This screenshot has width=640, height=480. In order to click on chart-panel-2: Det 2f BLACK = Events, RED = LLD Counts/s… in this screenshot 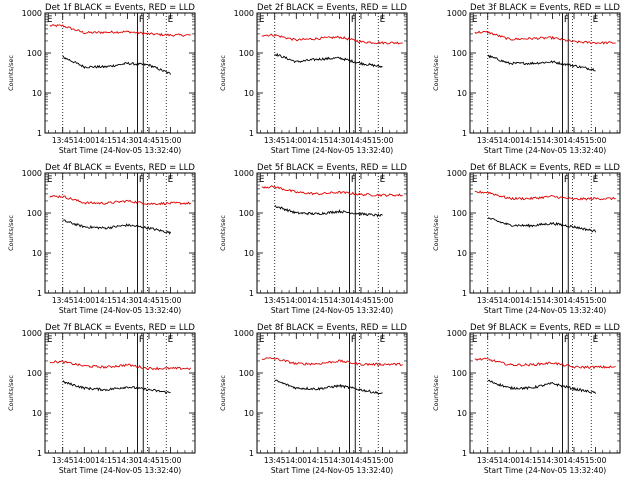, I will do `click(313, 79)`.